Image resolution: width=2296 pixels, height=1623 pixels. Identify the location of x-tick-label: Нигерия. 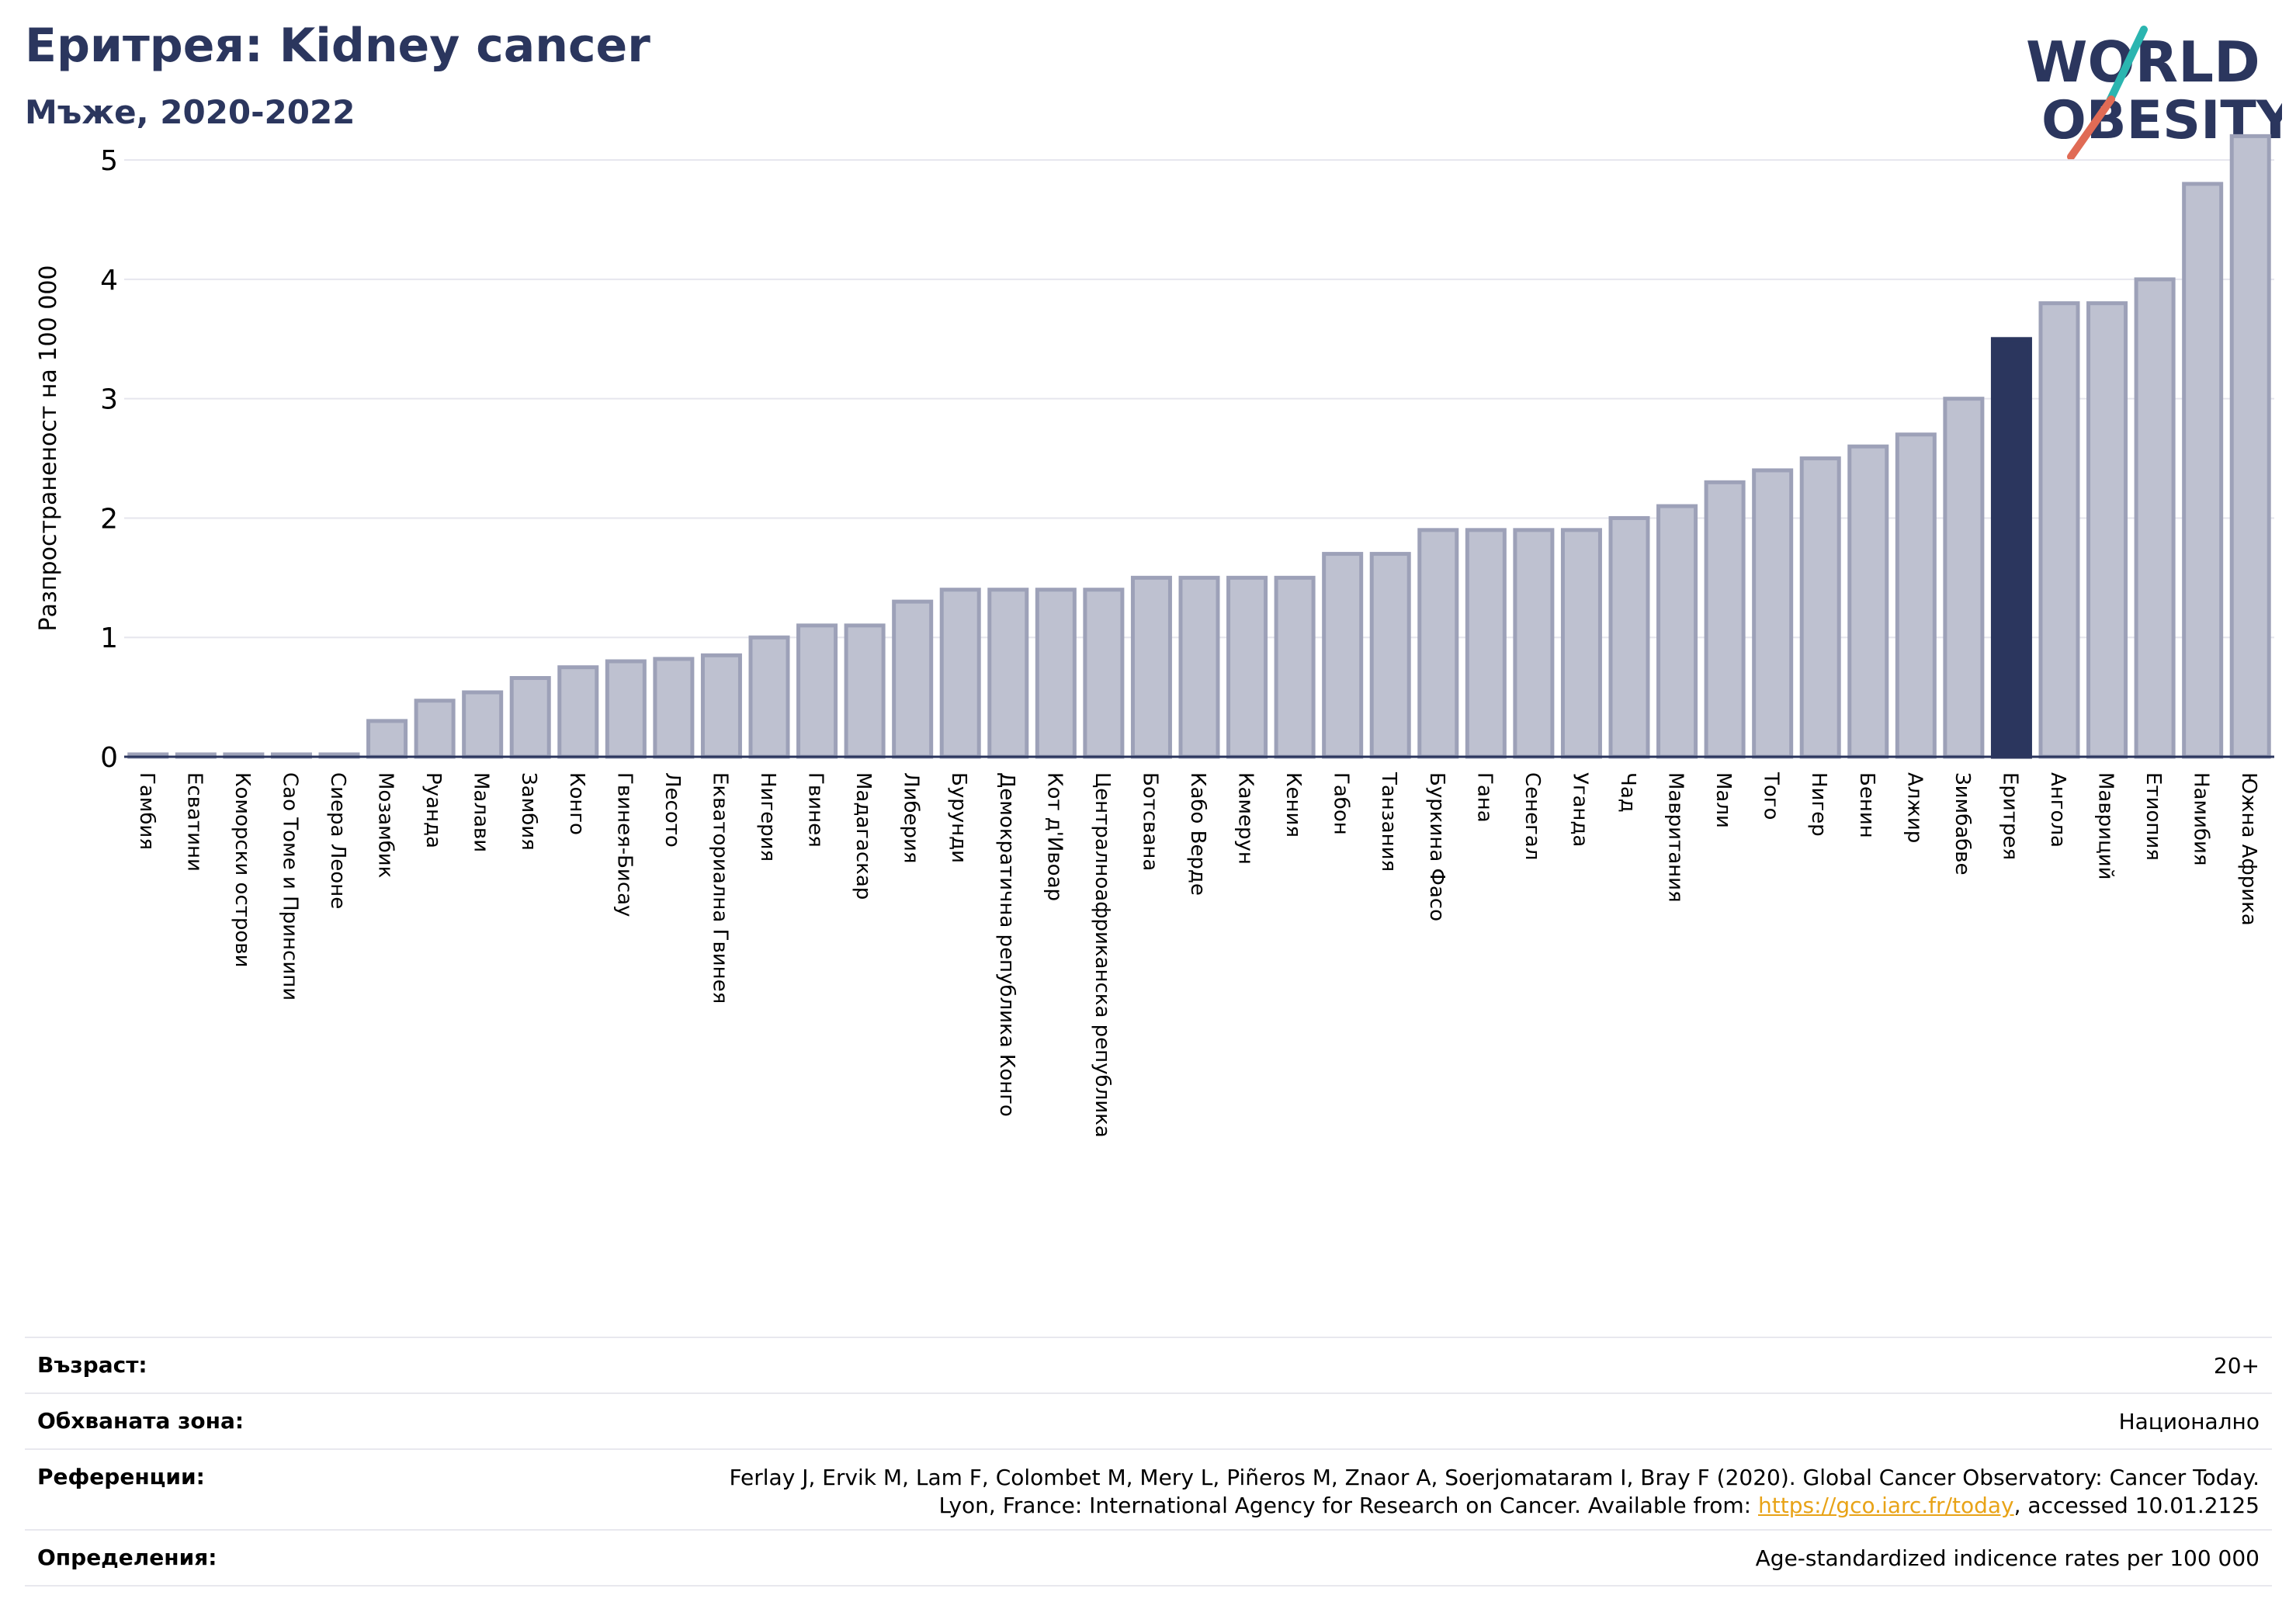
(767, 817).